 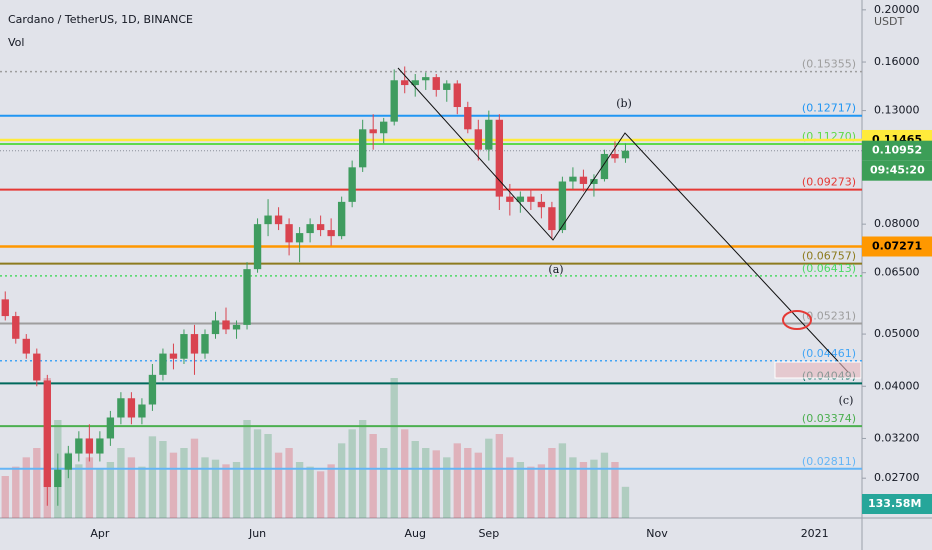 I want to click on level-label: (0.06413), so click(x=829, y=268).